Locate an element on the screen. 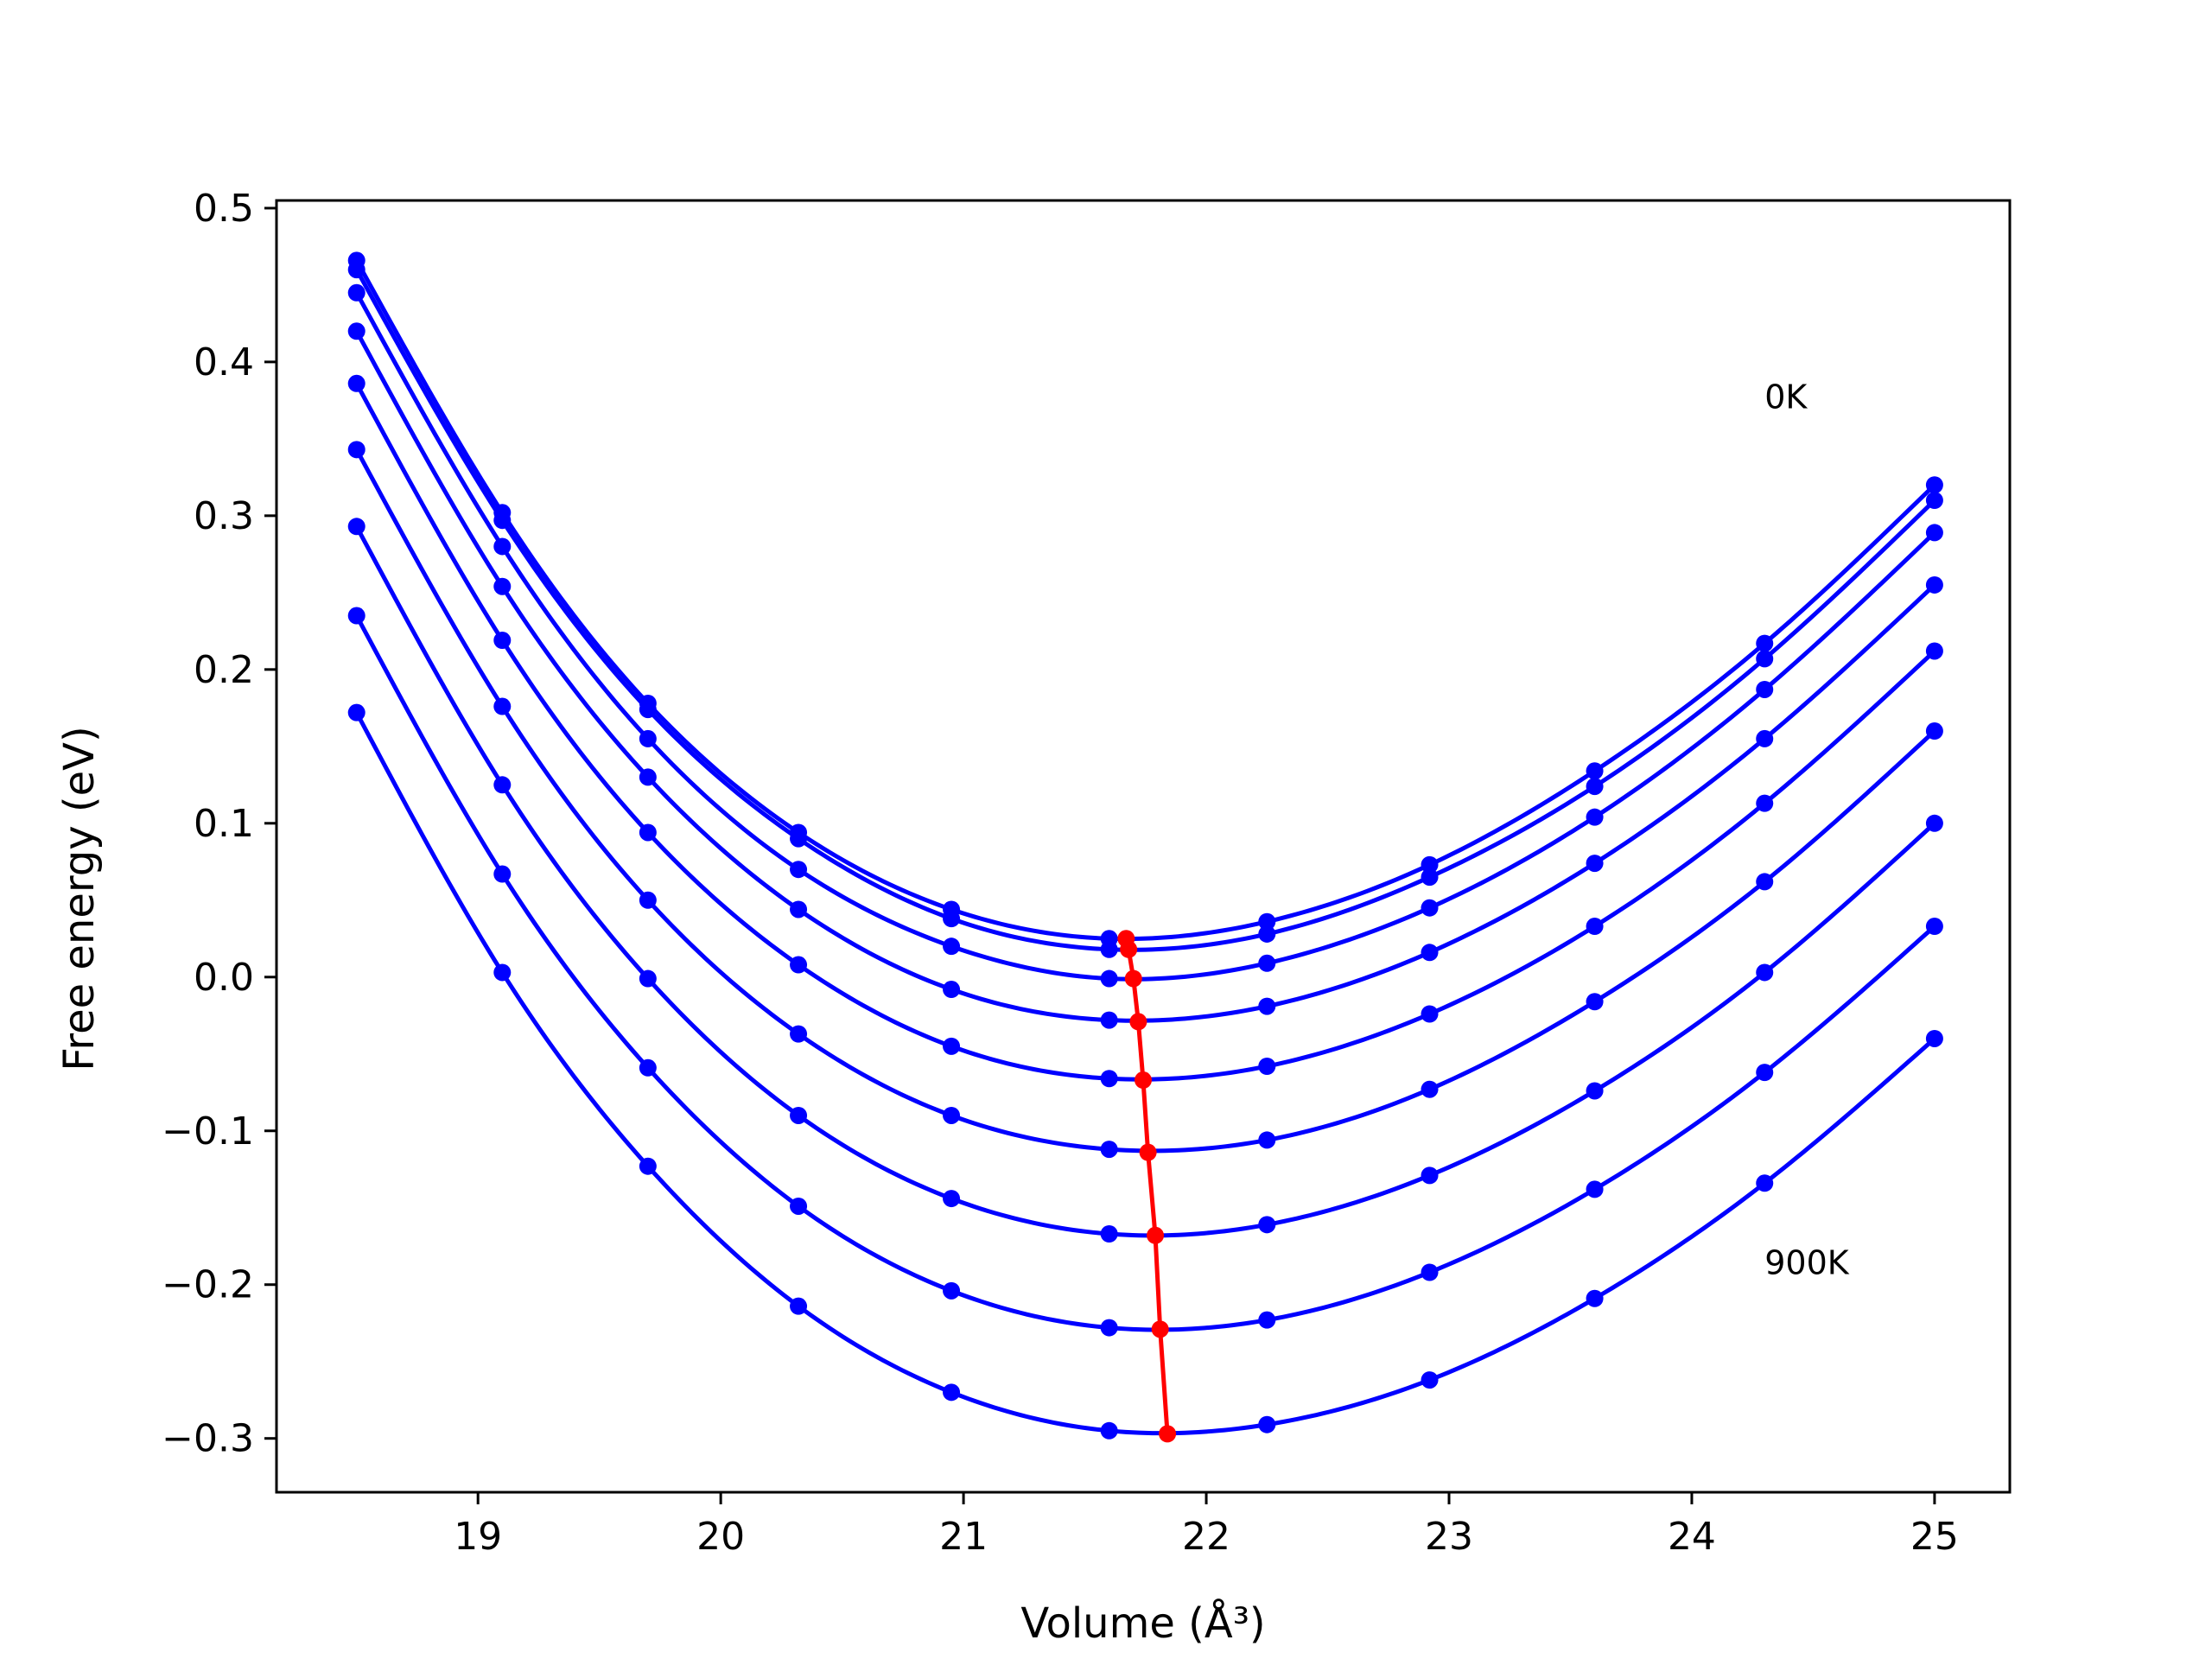  y-tick-label: 0.4 is located at coordinates (224, 362).